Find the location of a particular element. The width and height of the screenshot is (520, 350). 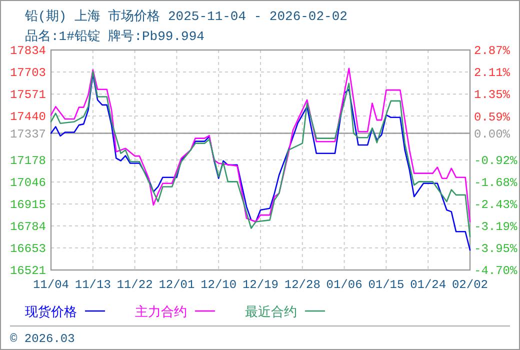

y-tick-label: 17046 is located at coordinates (28, 183).